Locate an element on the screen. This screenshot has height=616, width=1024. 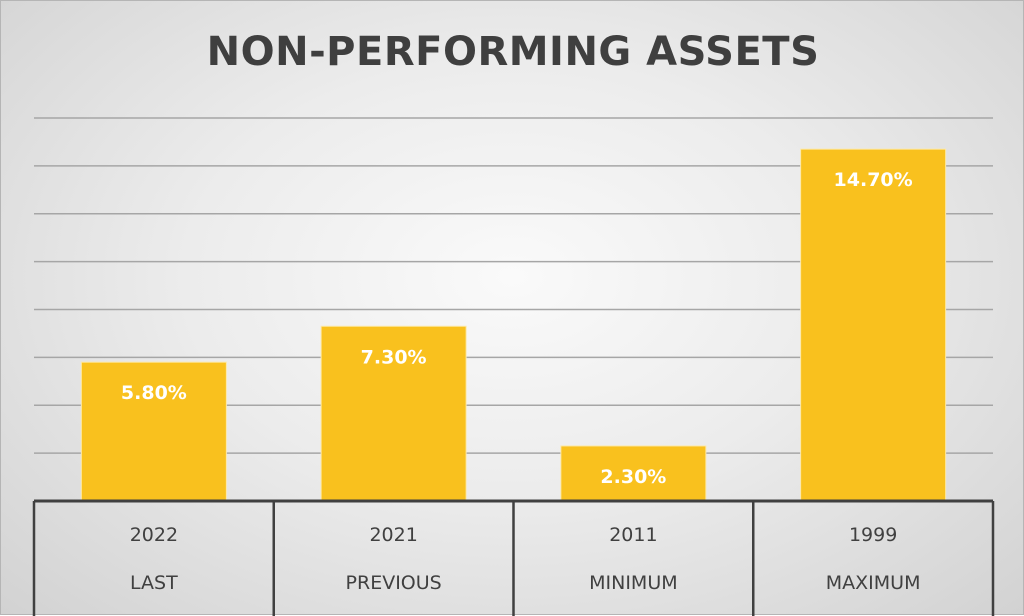
tick-label-year: 2022 is located at coordinates (154, 535).